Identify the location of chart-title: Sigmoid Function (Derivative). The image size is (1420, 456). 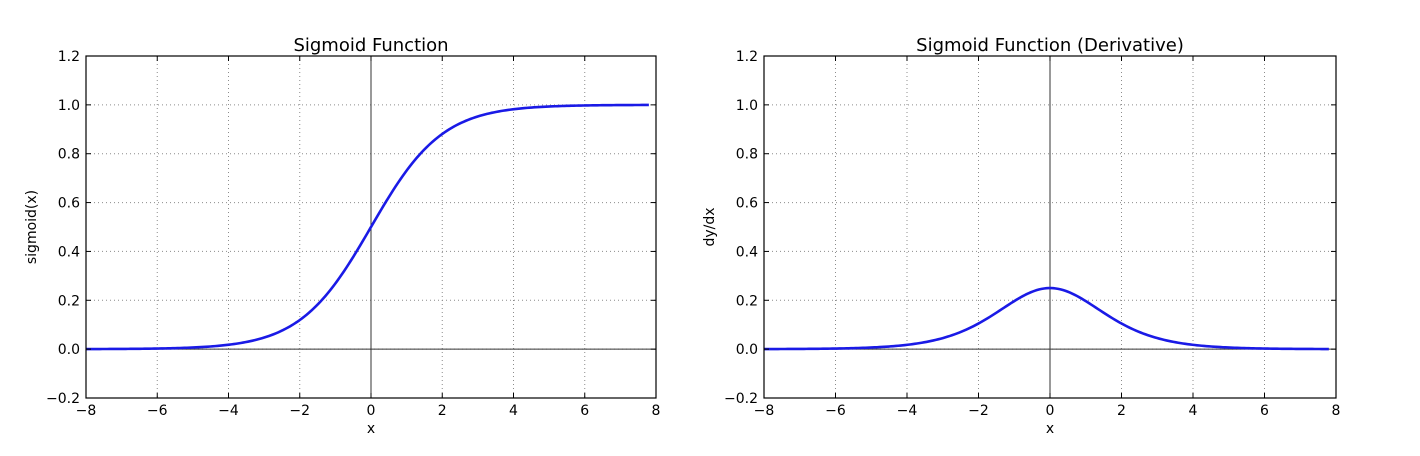
(1050, 45).